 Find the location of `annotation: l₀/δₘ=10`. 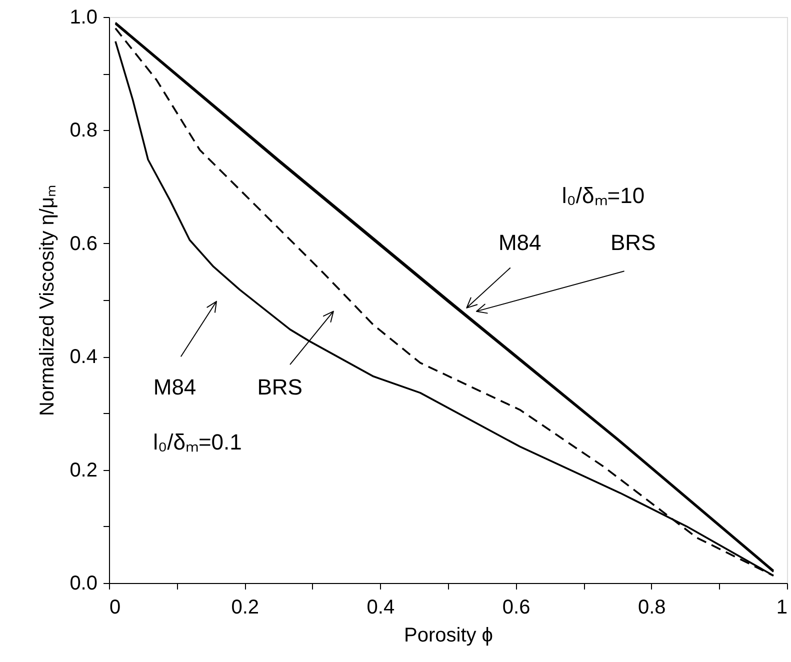

annotation: l₀/δₘ=10 is located at coordinates (603, 195).